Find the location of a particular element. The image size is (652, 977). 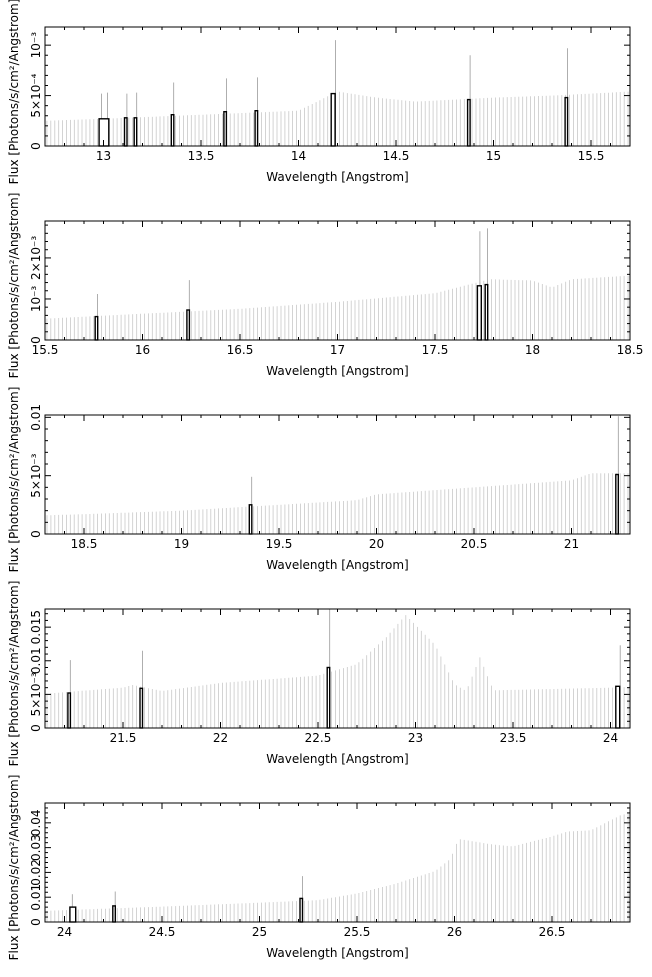

x-tick-label: 13 is located at coordinates (103, 156).